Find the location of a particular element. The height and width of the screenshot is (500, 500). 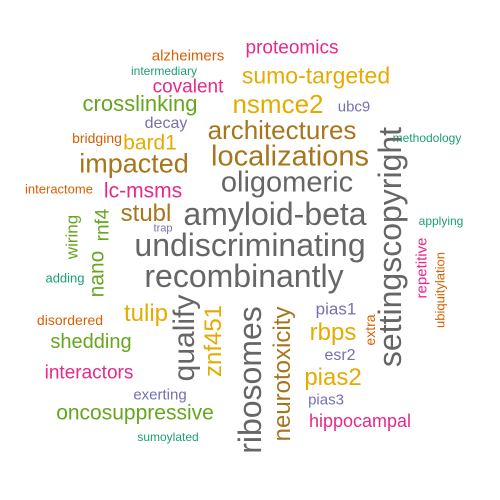

word: applying is located at coordinates (441, 221).